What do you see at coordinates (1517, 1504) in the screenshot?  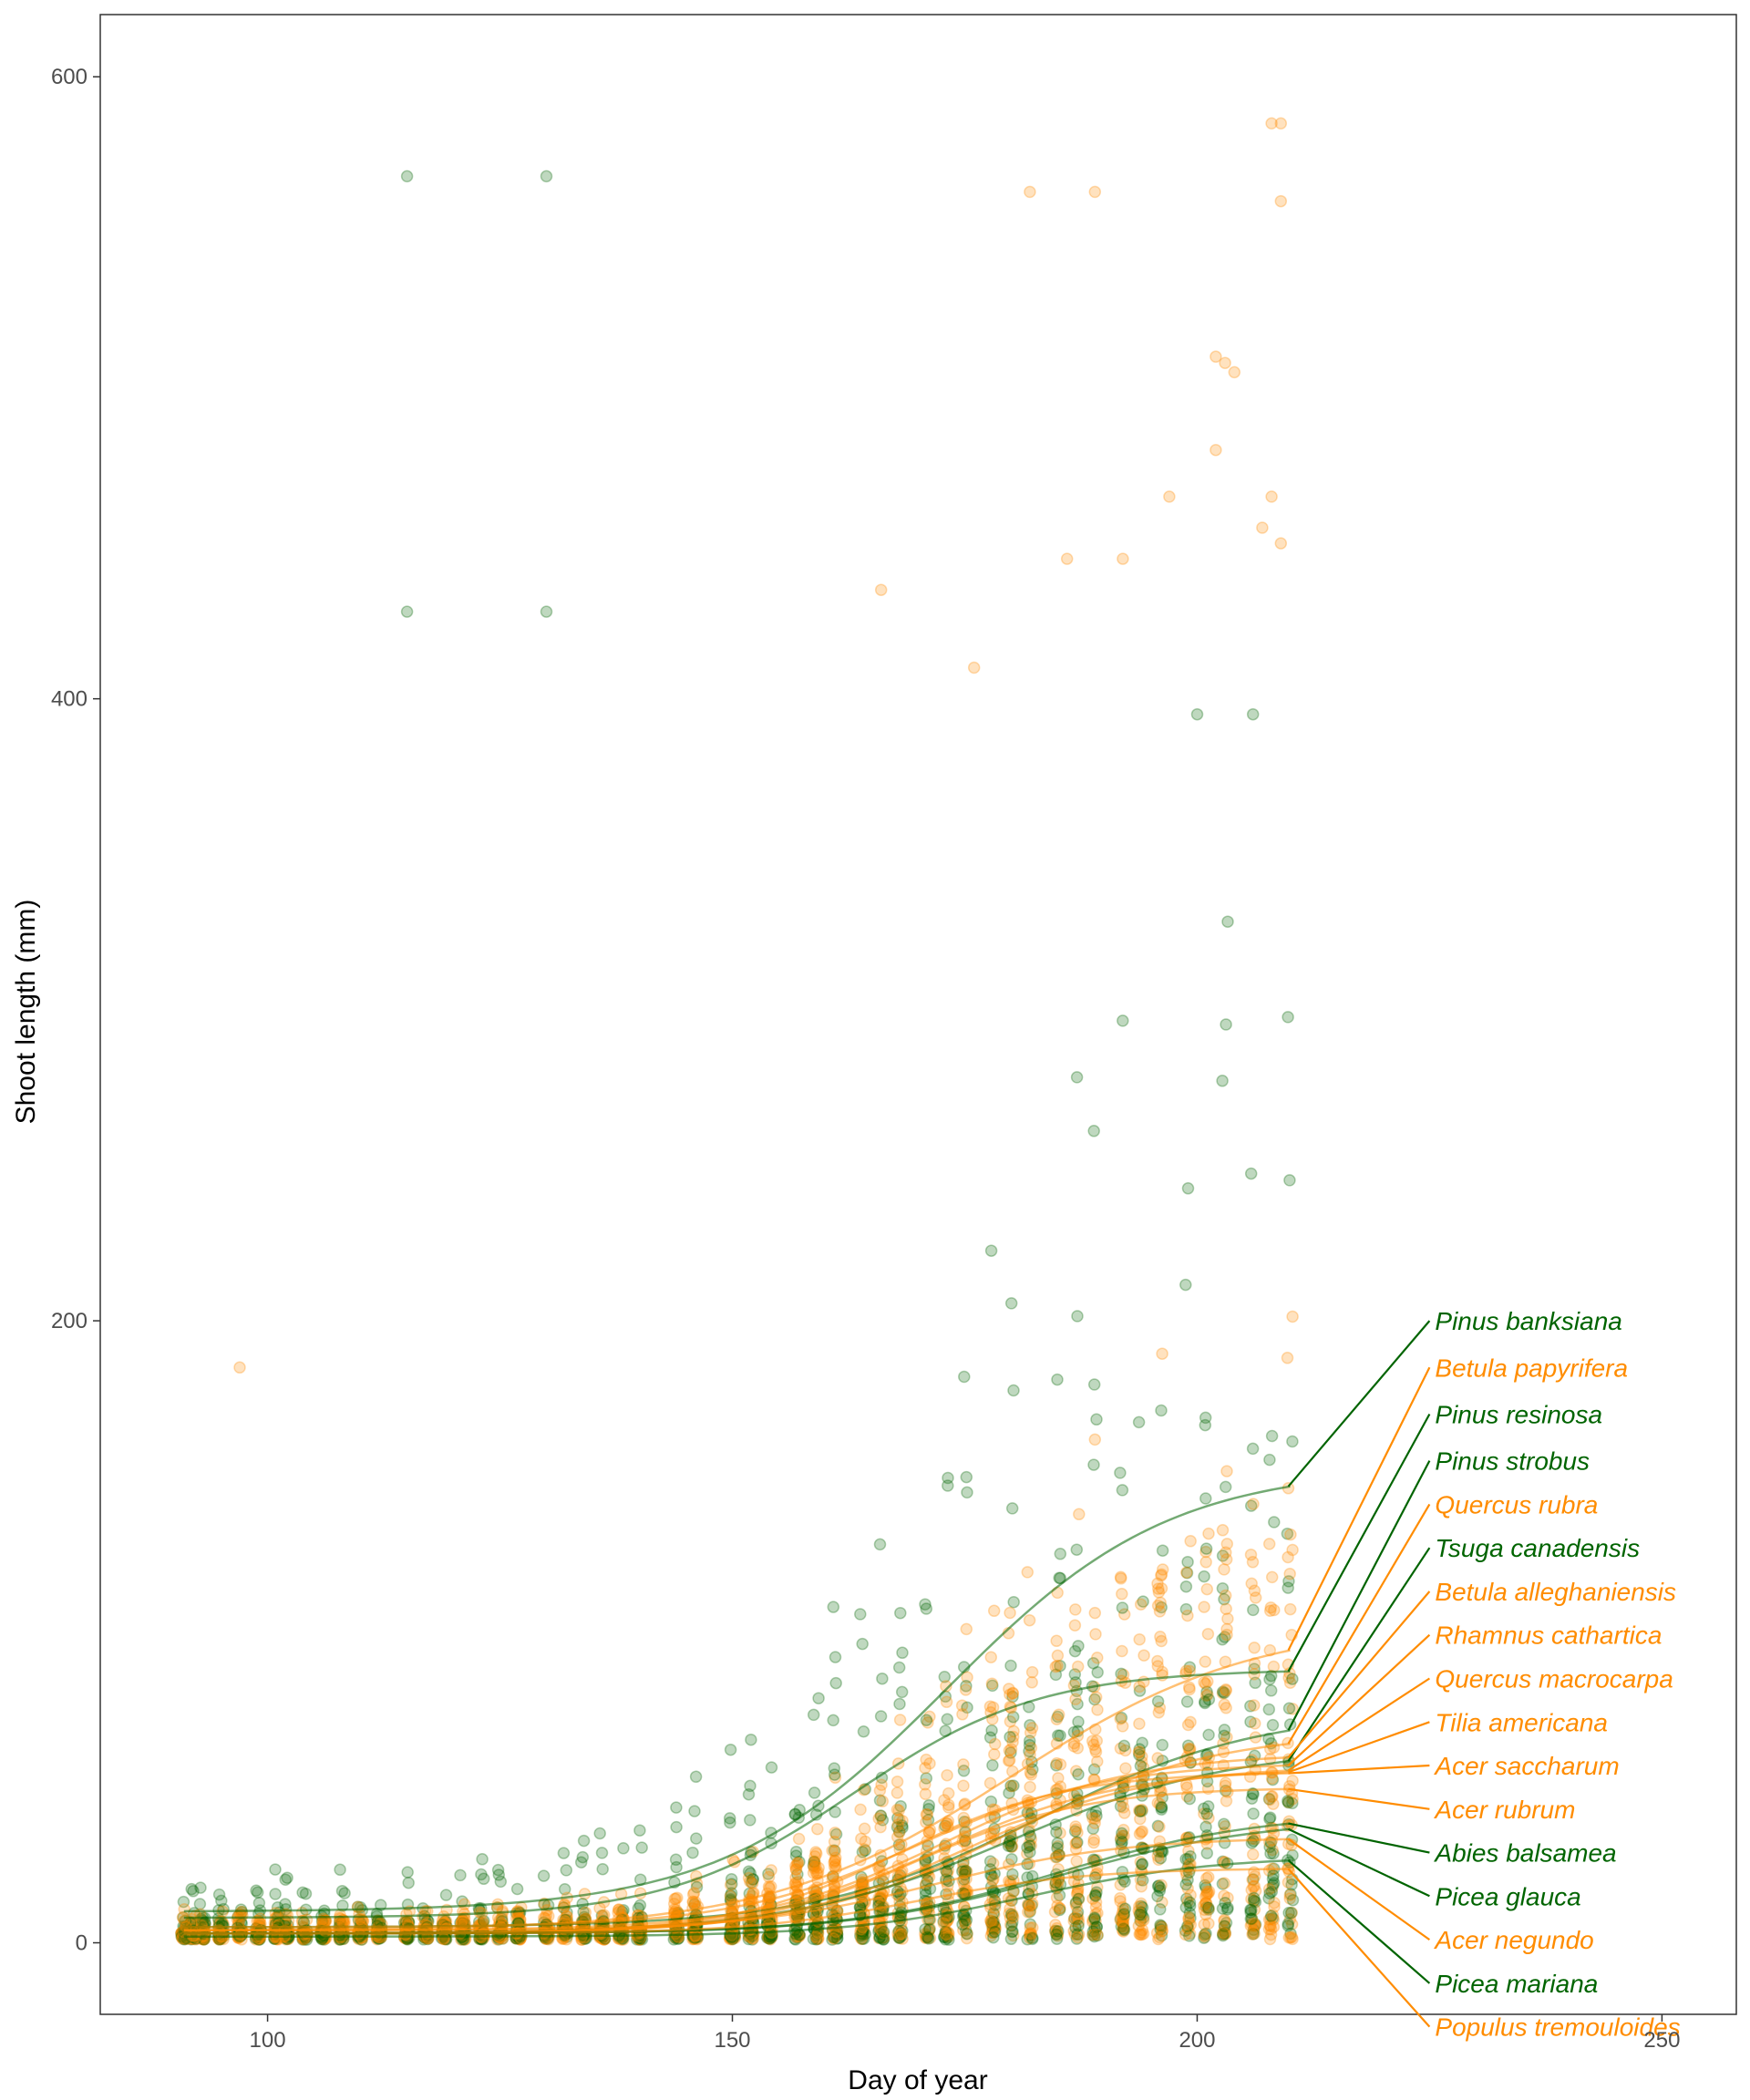 I see `species-label: Quercus rubra` at bounding box center [1517, 1504].